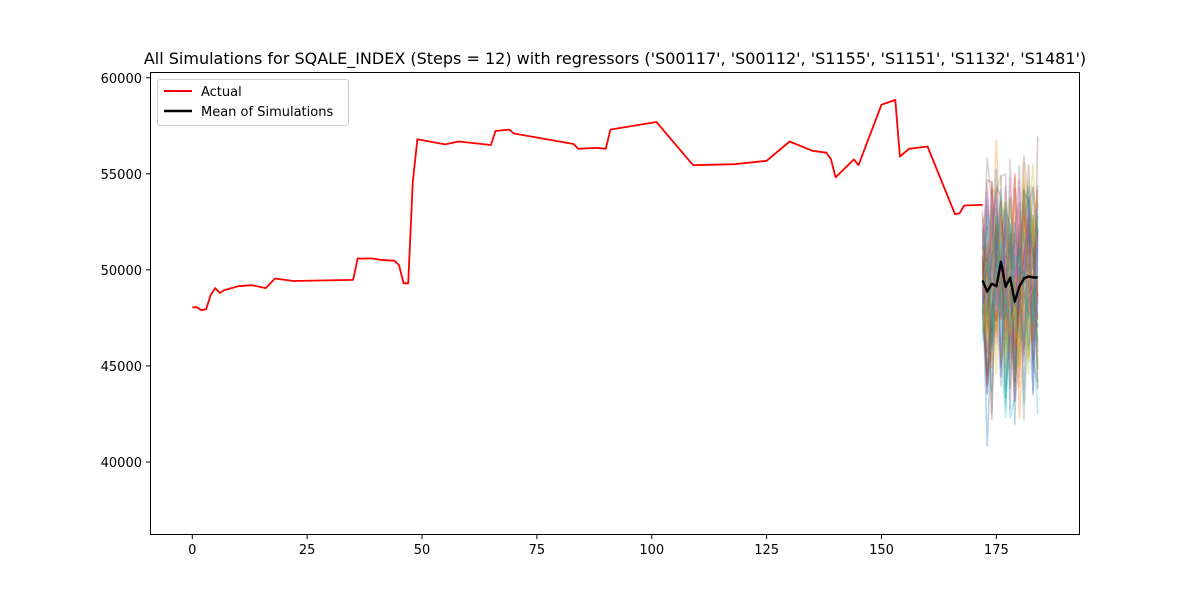 Image resolution: width=1200 pixels, height=600 pixels. I want to click on x-tick-label: 50, so click(422, 550).